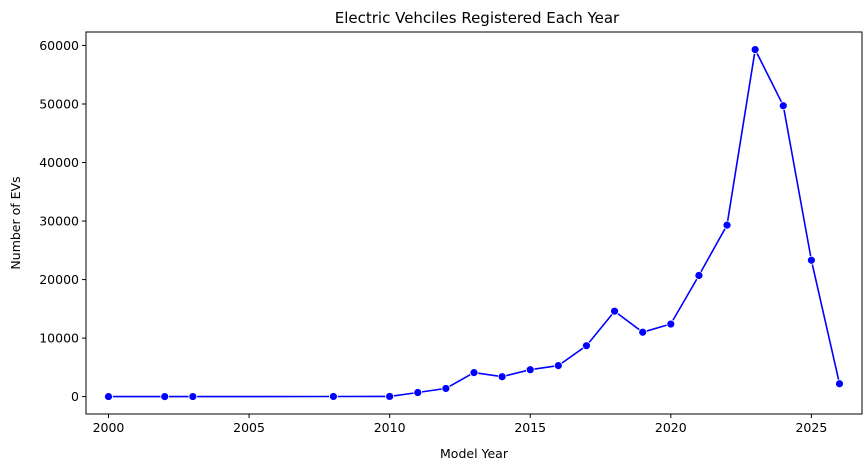 Image resolution: width=868 pixels, height=470 pixels. I want to click on x-tick-label: 2025, so click(811, 427).